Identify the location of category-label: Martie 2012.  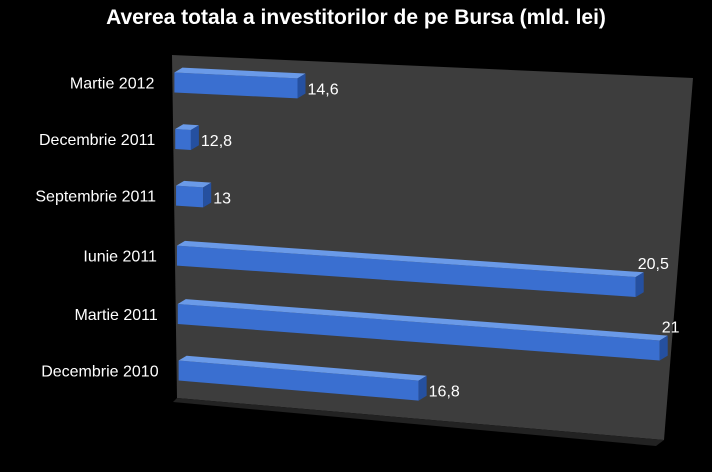
(112, 83).